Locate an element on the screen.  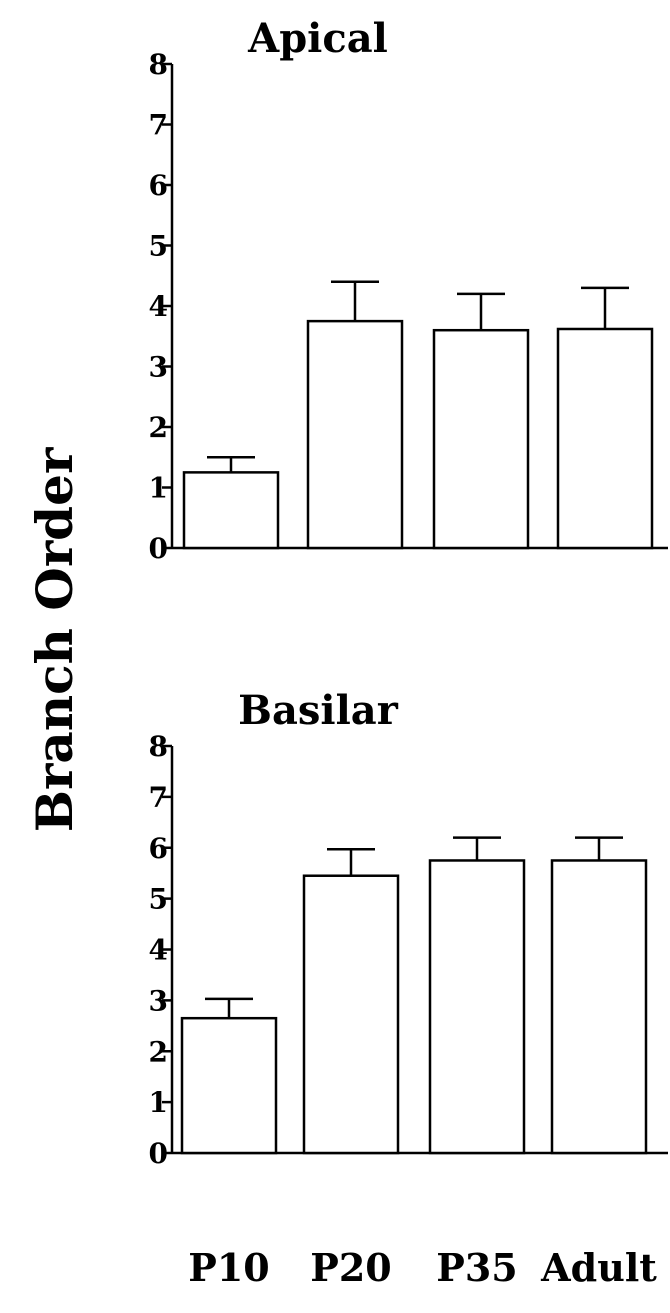
x-tick-label: P35 is located at coordinates (476, 1267).